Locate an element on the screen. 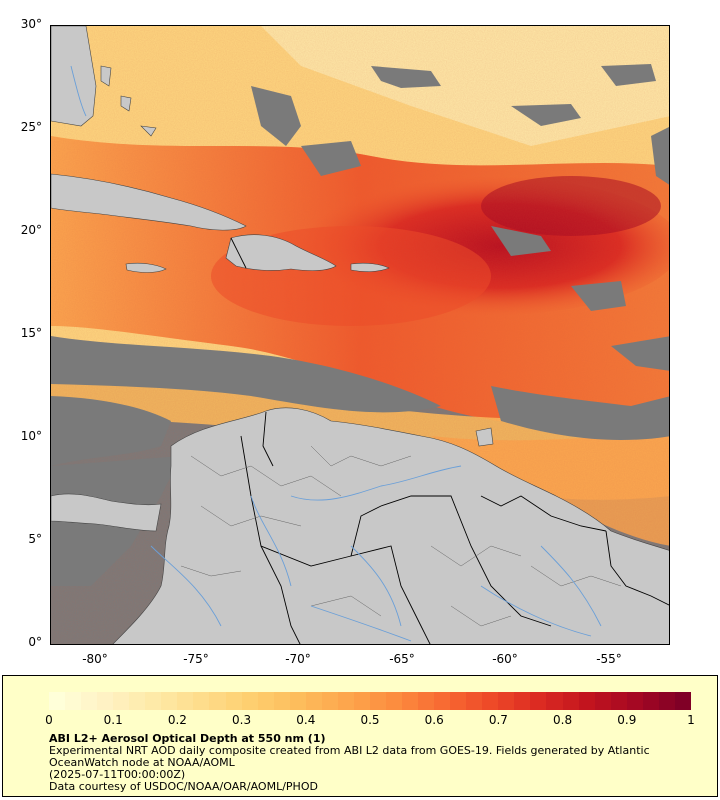 Image resolution: width=720 pixels, height=800 pixels. lon-label: -60° is located at coordinates (505, 659).